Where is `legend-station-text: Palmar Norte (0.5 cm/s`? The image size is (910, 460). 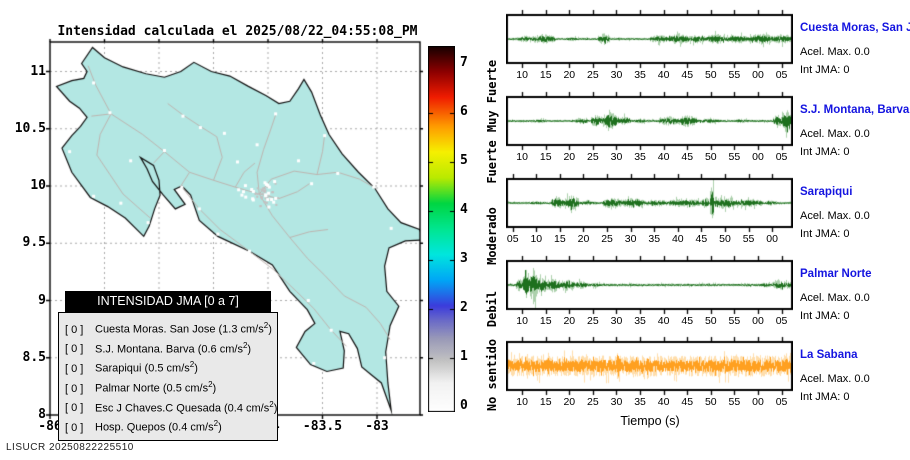 legend-station-text: Palmar Norte (0.5 cm/s is located at coordinates (152, 388).